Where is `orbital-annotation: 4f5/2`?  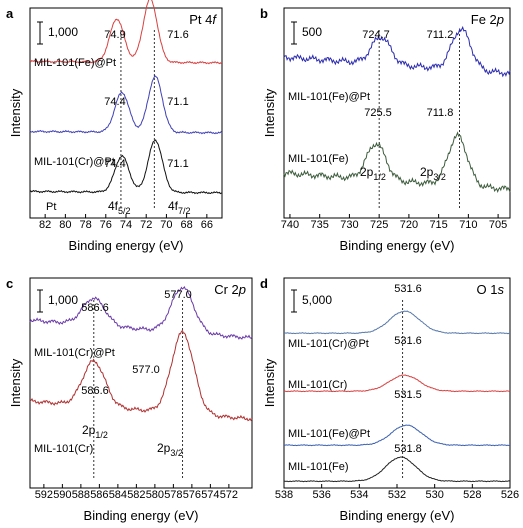 orbital-annotation: 4f5/2 is located at coordinates (119, 207).